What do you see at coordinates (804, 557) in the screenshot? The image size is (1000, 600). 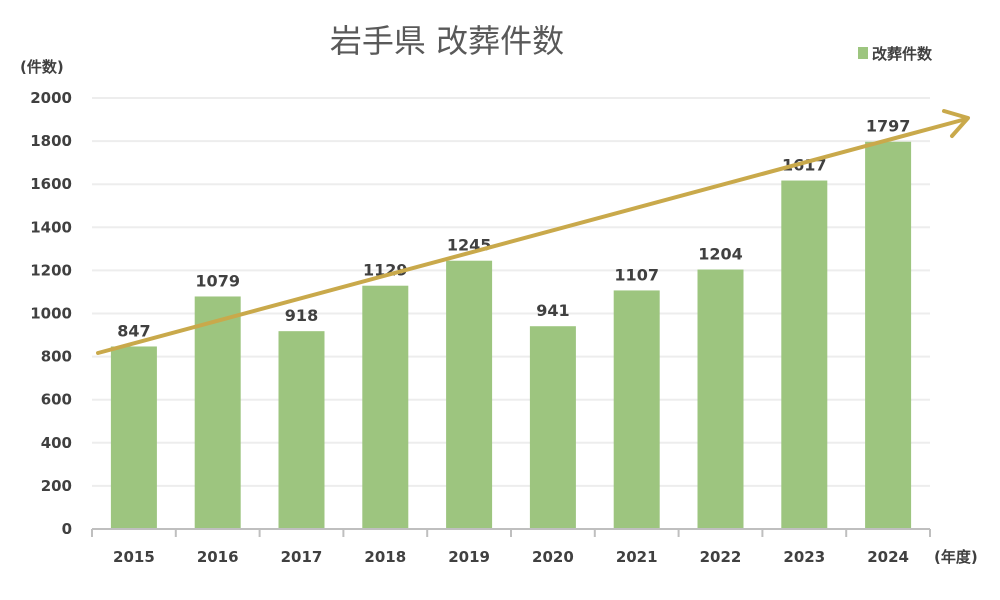 I see `x-tick-label: 2023` at bounding box center [804, 557].